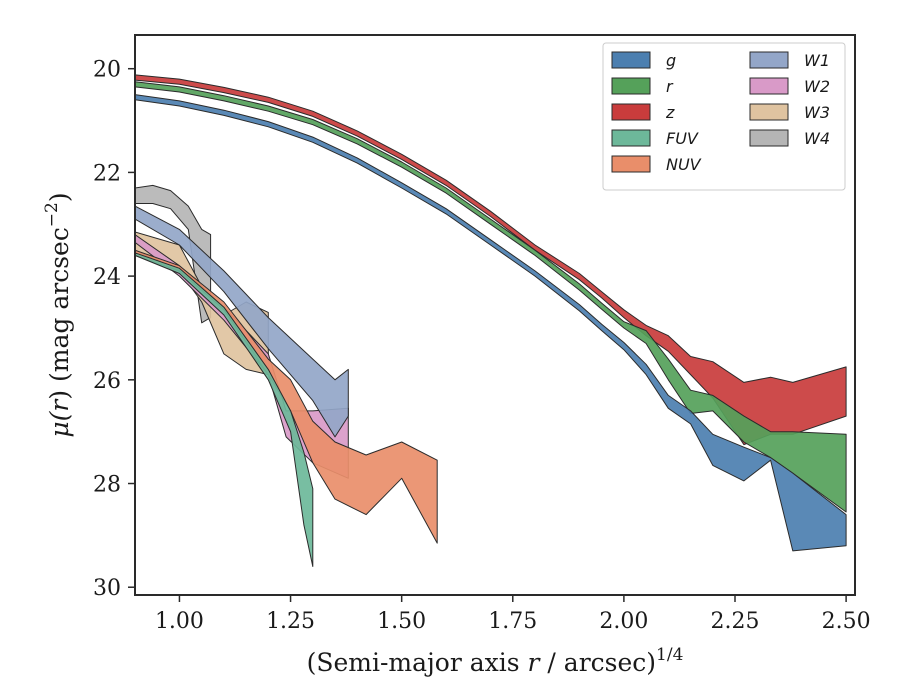 This screenshot has height=700, width=900. What do you see at coordinates (107, 588) in the screenshot?
I see `y-tick-label: 30` at bounding box center [107, 588].